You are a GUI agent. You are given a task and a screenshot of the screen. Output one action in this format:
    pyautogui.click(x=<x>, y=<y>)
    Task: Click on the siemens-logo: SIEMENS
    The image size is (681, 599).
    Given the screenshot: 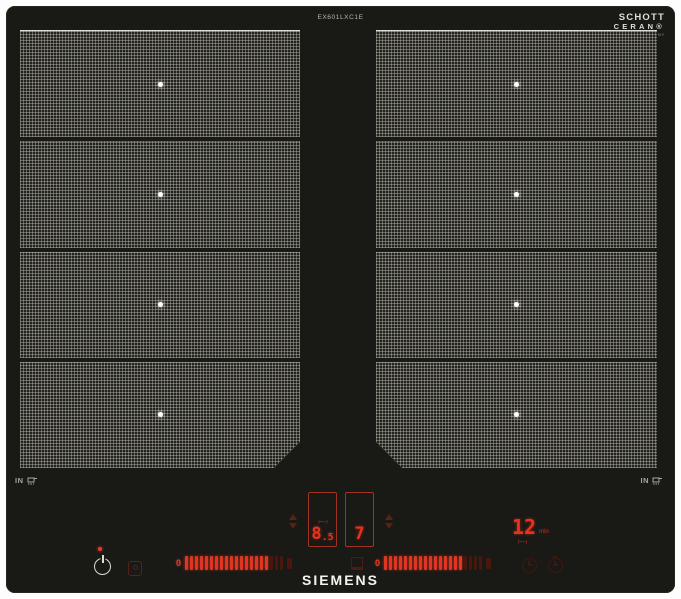 What is the action you would take?
    pyautogui.click(x=340, y=580)
    